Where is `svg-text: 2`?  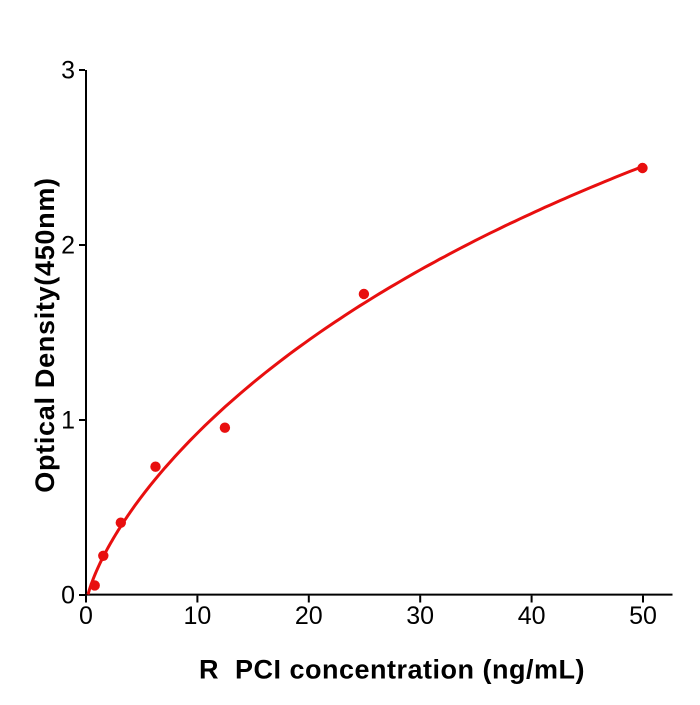
svg-text: 2 is located at coordinates (68, 246).